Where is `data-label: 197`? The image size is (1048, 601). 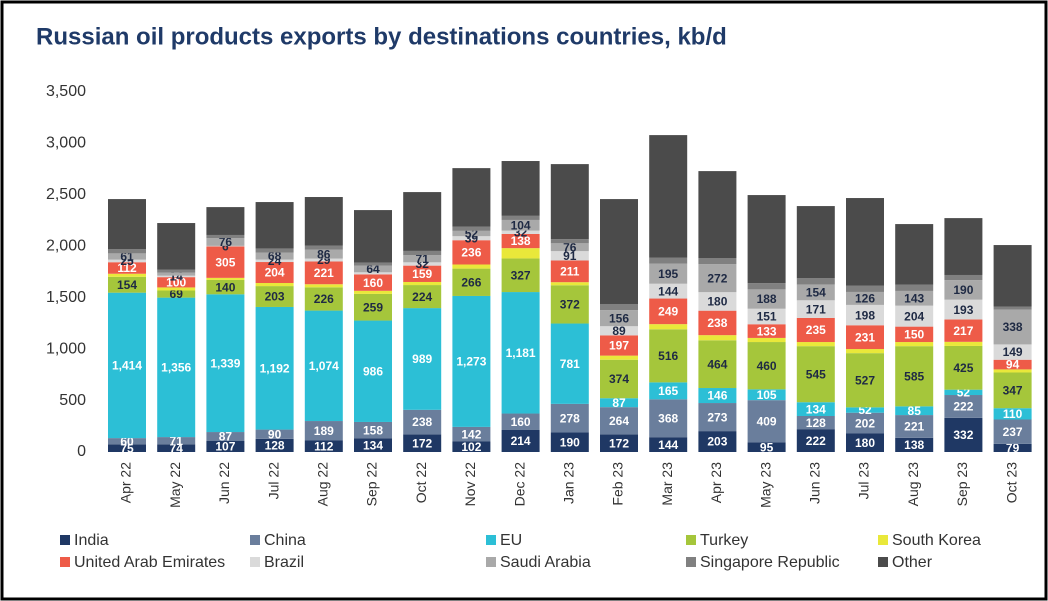
data-label: 197 is located at coordinates (619, 346).